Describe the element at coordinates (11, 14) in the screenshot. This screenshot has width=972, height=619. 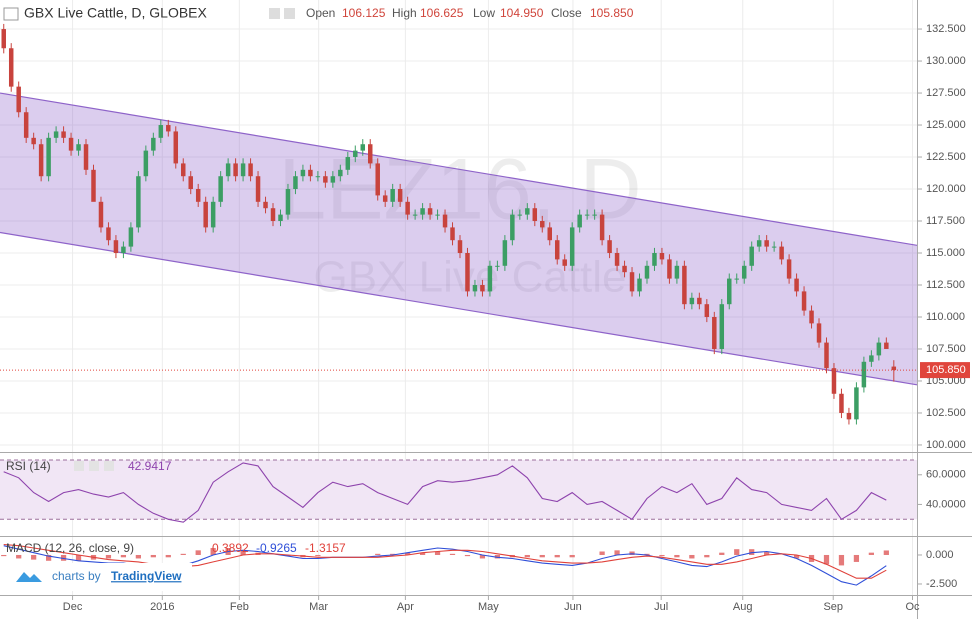
I see `collapse-icon` at that location.